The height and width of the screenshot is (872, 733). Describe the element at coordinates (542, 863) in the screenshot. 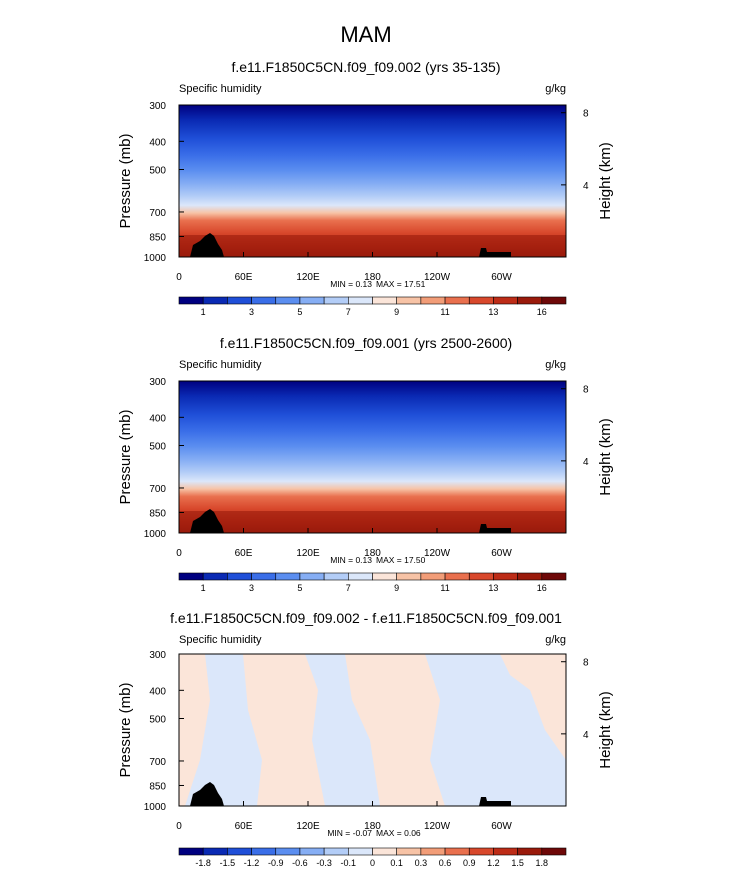

I see `colorbar-label: 1.8` at that location.